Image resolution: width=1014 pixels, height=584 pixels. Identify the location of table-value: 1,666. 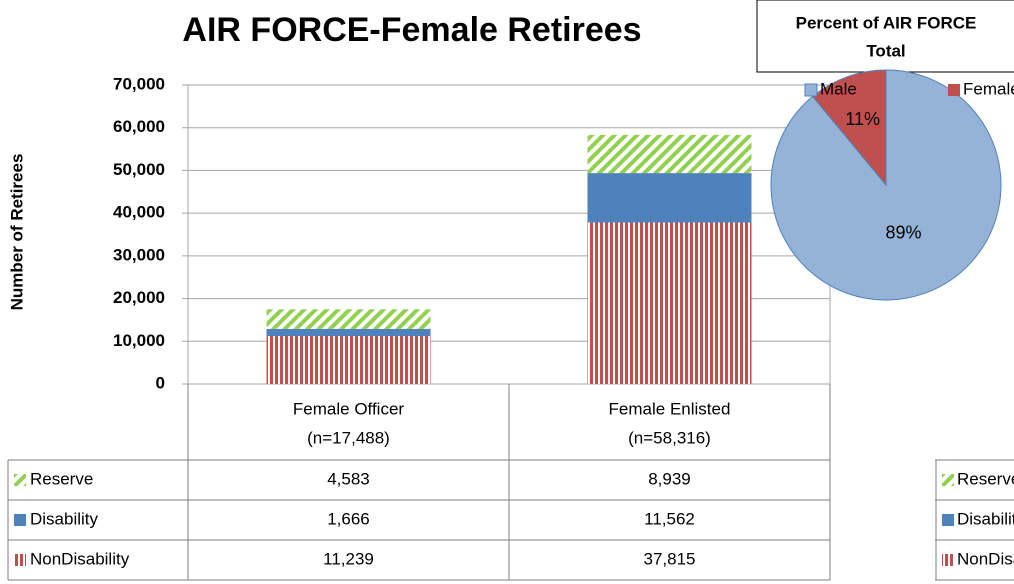
(348, 518).